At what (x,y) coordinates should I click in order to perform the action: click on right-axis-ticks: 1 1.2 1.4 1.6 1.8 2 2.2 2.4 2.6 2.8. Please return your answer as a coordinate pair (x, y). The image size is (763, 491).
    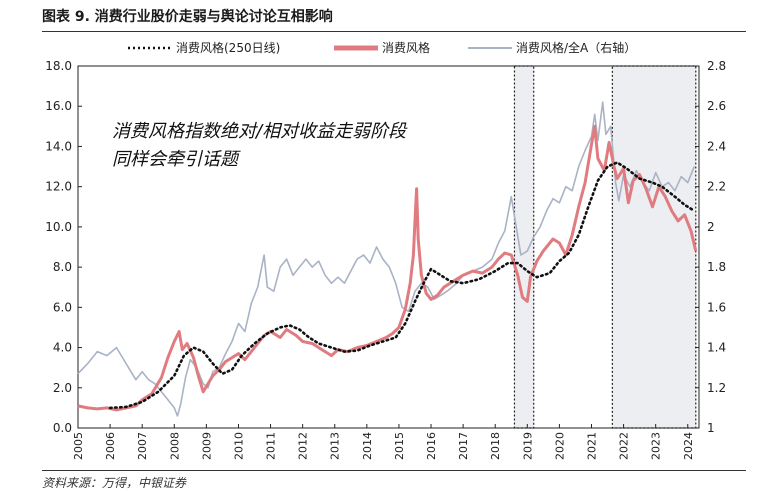
    Looking at the image, I should click on (710, 247).